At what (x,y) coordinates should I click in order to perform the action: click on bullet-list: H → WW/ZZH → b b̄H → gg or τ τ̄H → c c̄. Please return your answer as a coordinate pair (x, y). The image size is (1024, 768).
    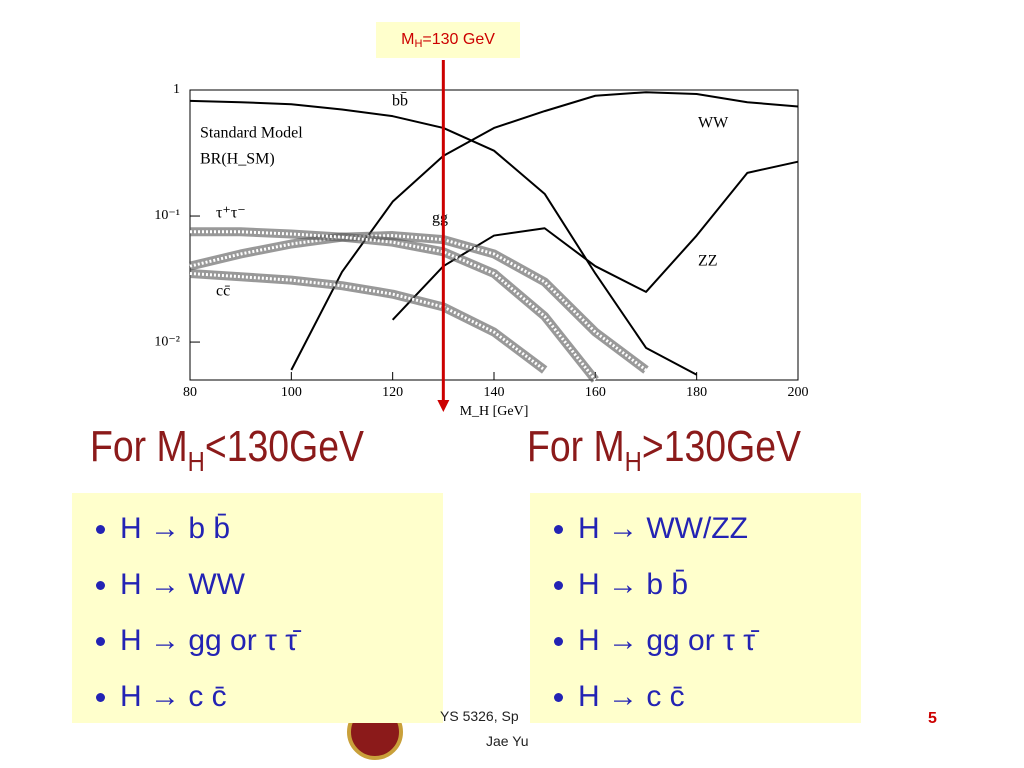
    Looking at the image, I should click on (695, 613).